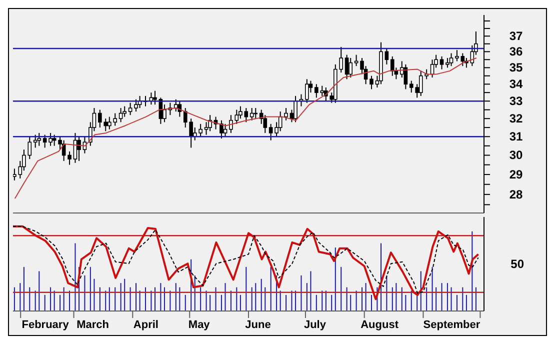 Image resolution: width=555 pixels, height=346 pixels. Describe the element at coordinates (516, 137) in the screenshot. I see `y-tick-label: 31` at that location.